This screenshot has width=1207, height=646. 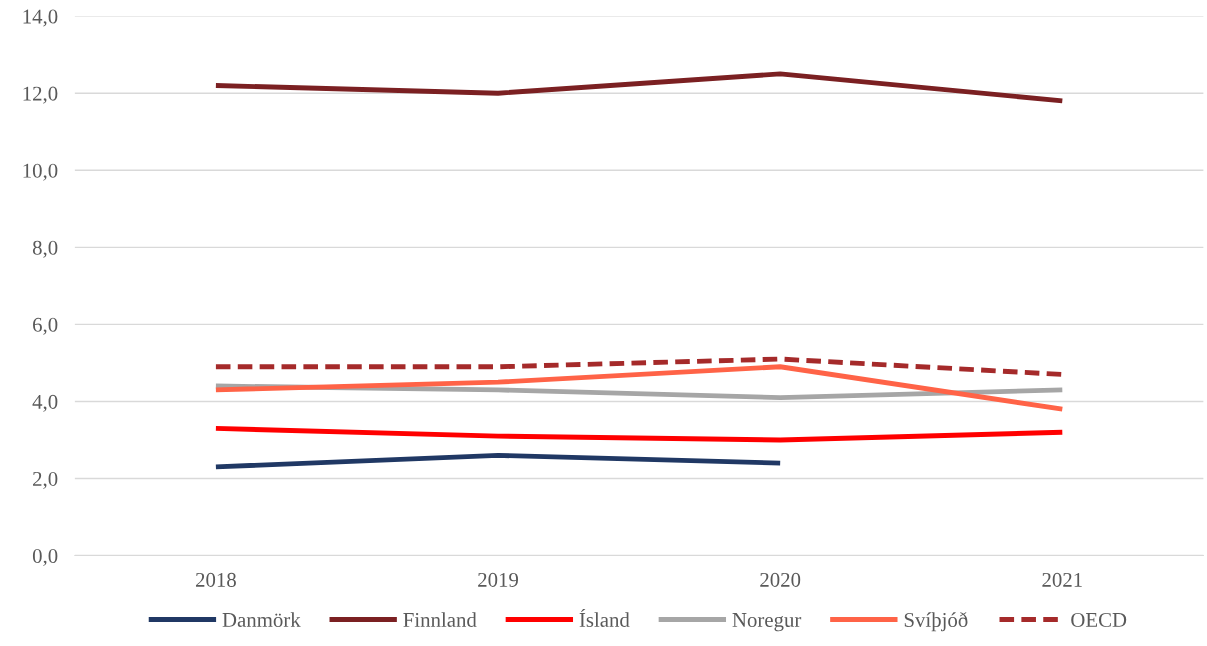 I want to click on x-tick-label: 2021, so click(x=1062, y=579).